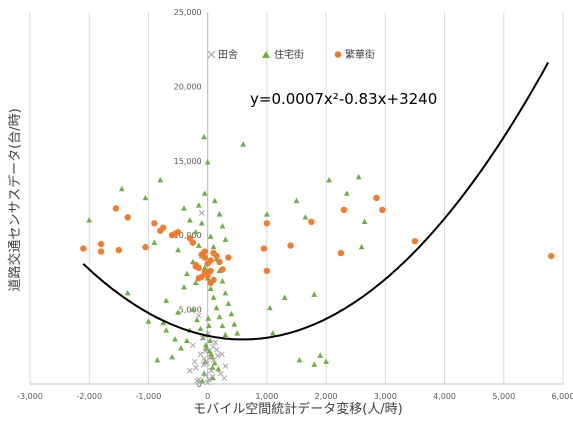 The width and height of the screenshot is (573, 421). I want to click on trendline-equation: y=0.0007x²-0.83x+3240, so click(343, 99).